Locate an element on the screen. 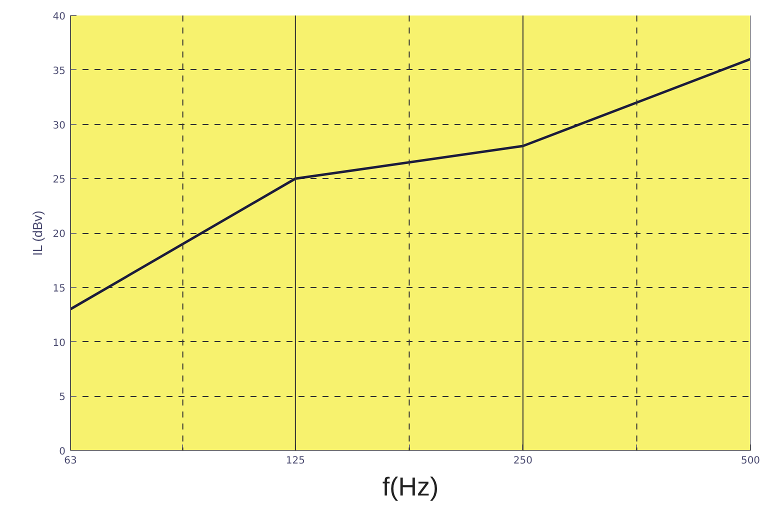 The image size is (775, 525). y-tick-label: 35 is located at coordinates (59, 71).